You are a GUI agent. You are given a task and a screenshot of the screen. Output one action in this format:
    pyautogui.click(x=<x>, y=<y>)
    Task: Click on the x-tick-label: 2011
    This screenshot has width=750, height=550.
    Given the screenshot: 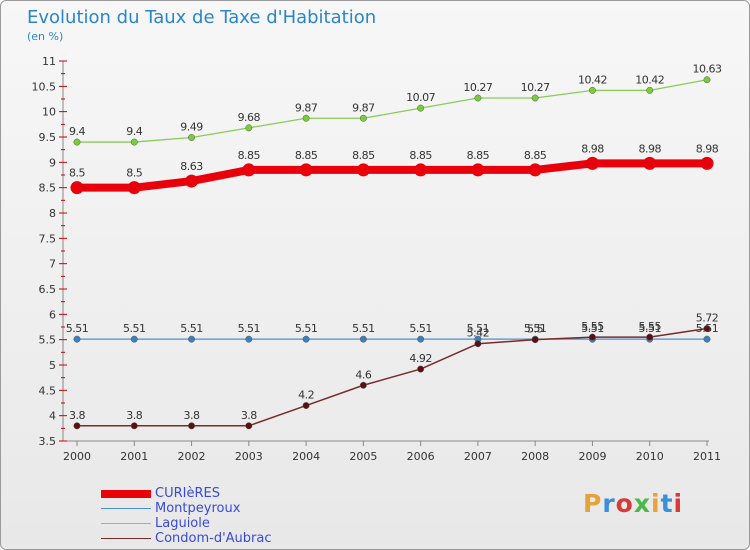 What is the action you would take?
    pyautogui.click(x=707, y=456)
    